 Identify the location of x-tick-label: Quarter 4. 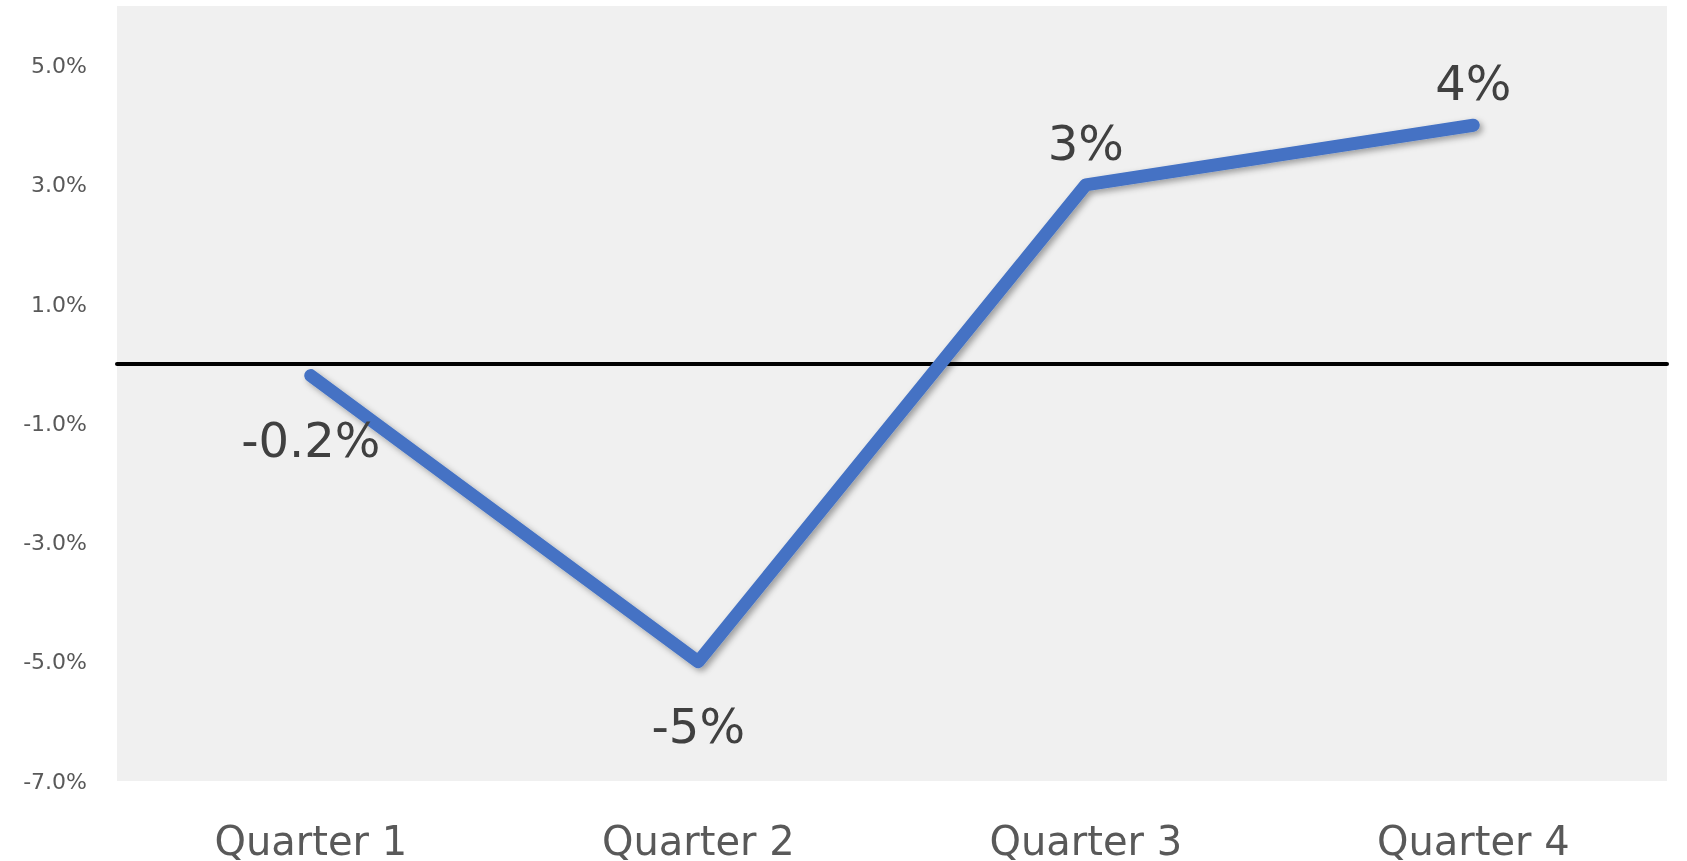
(1473, 839).